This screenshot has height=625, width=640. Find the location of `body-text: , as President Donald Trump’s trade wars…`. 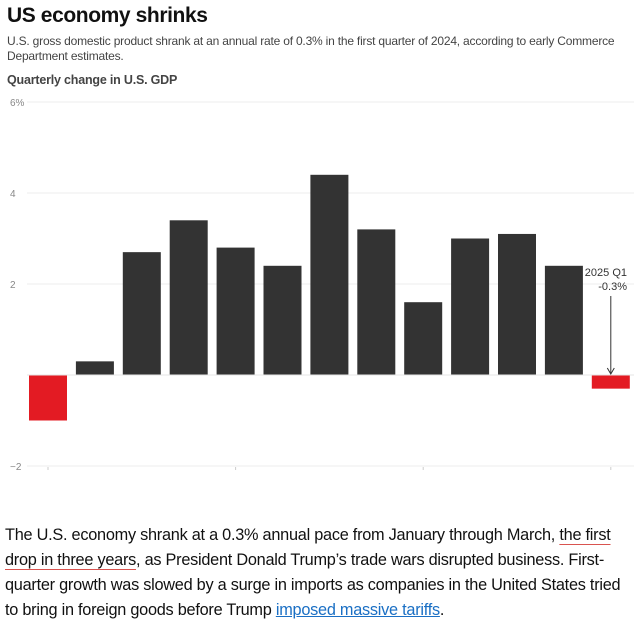

body-text: , as President Donald Trump’s trade wars… is located at coordinates (313, 585).